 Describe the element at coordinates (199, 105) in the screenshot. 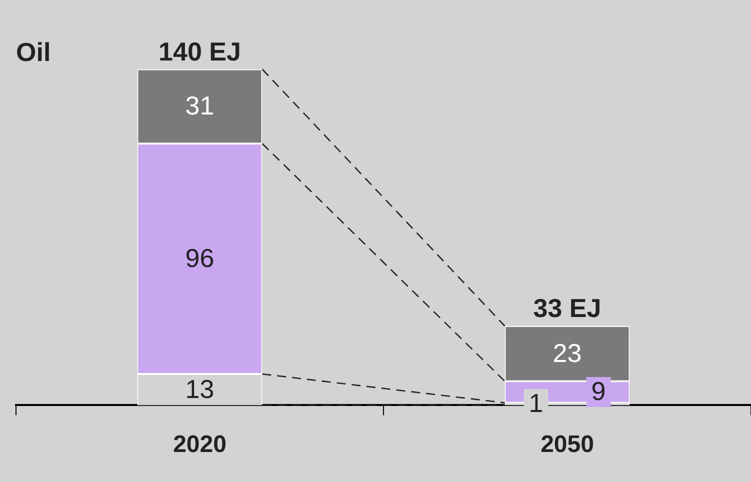

I see `data-label: 31` at that location.